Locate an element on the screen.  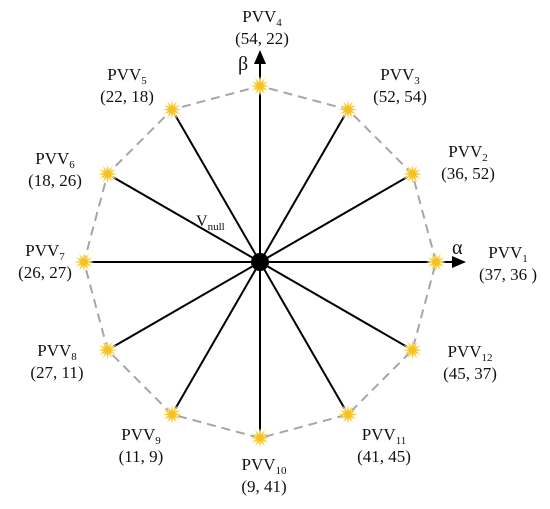
label-pvv-4: PVV4 is located at coordinates (262, 18).